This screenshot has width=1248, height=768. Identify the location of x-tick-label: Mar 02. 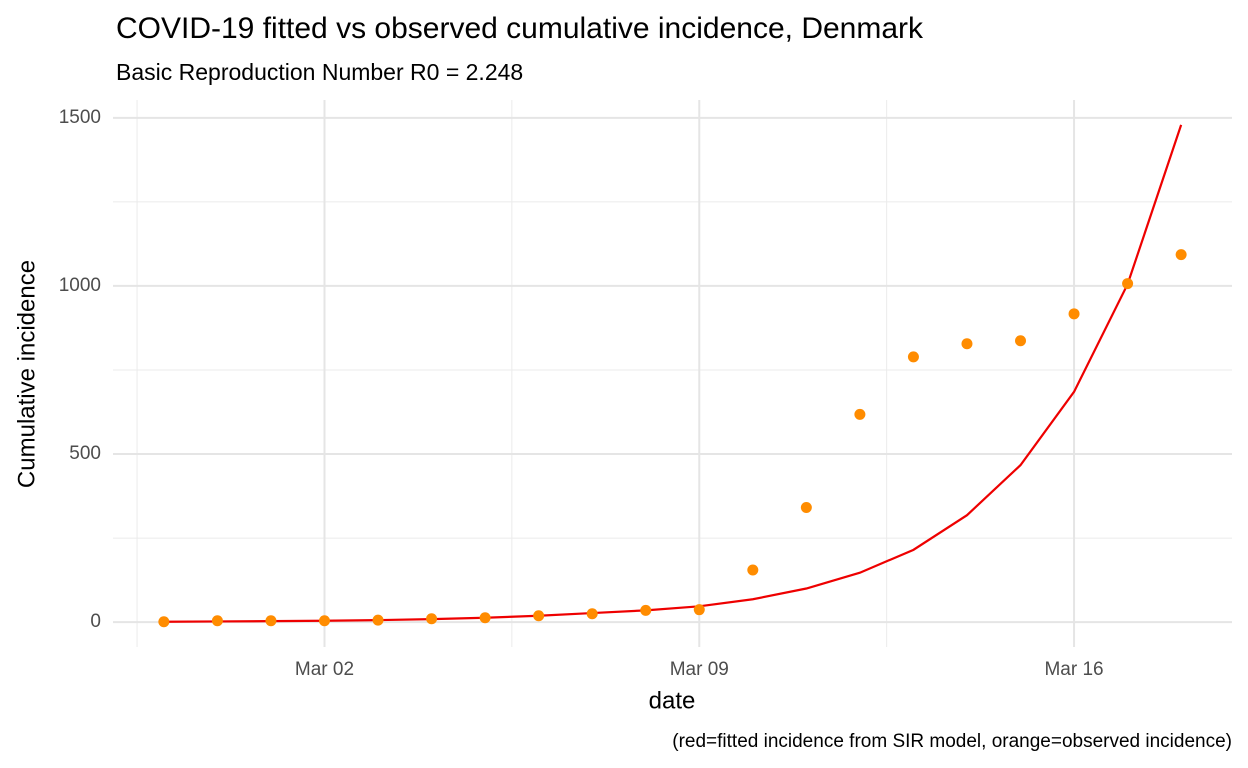
(324, 669).